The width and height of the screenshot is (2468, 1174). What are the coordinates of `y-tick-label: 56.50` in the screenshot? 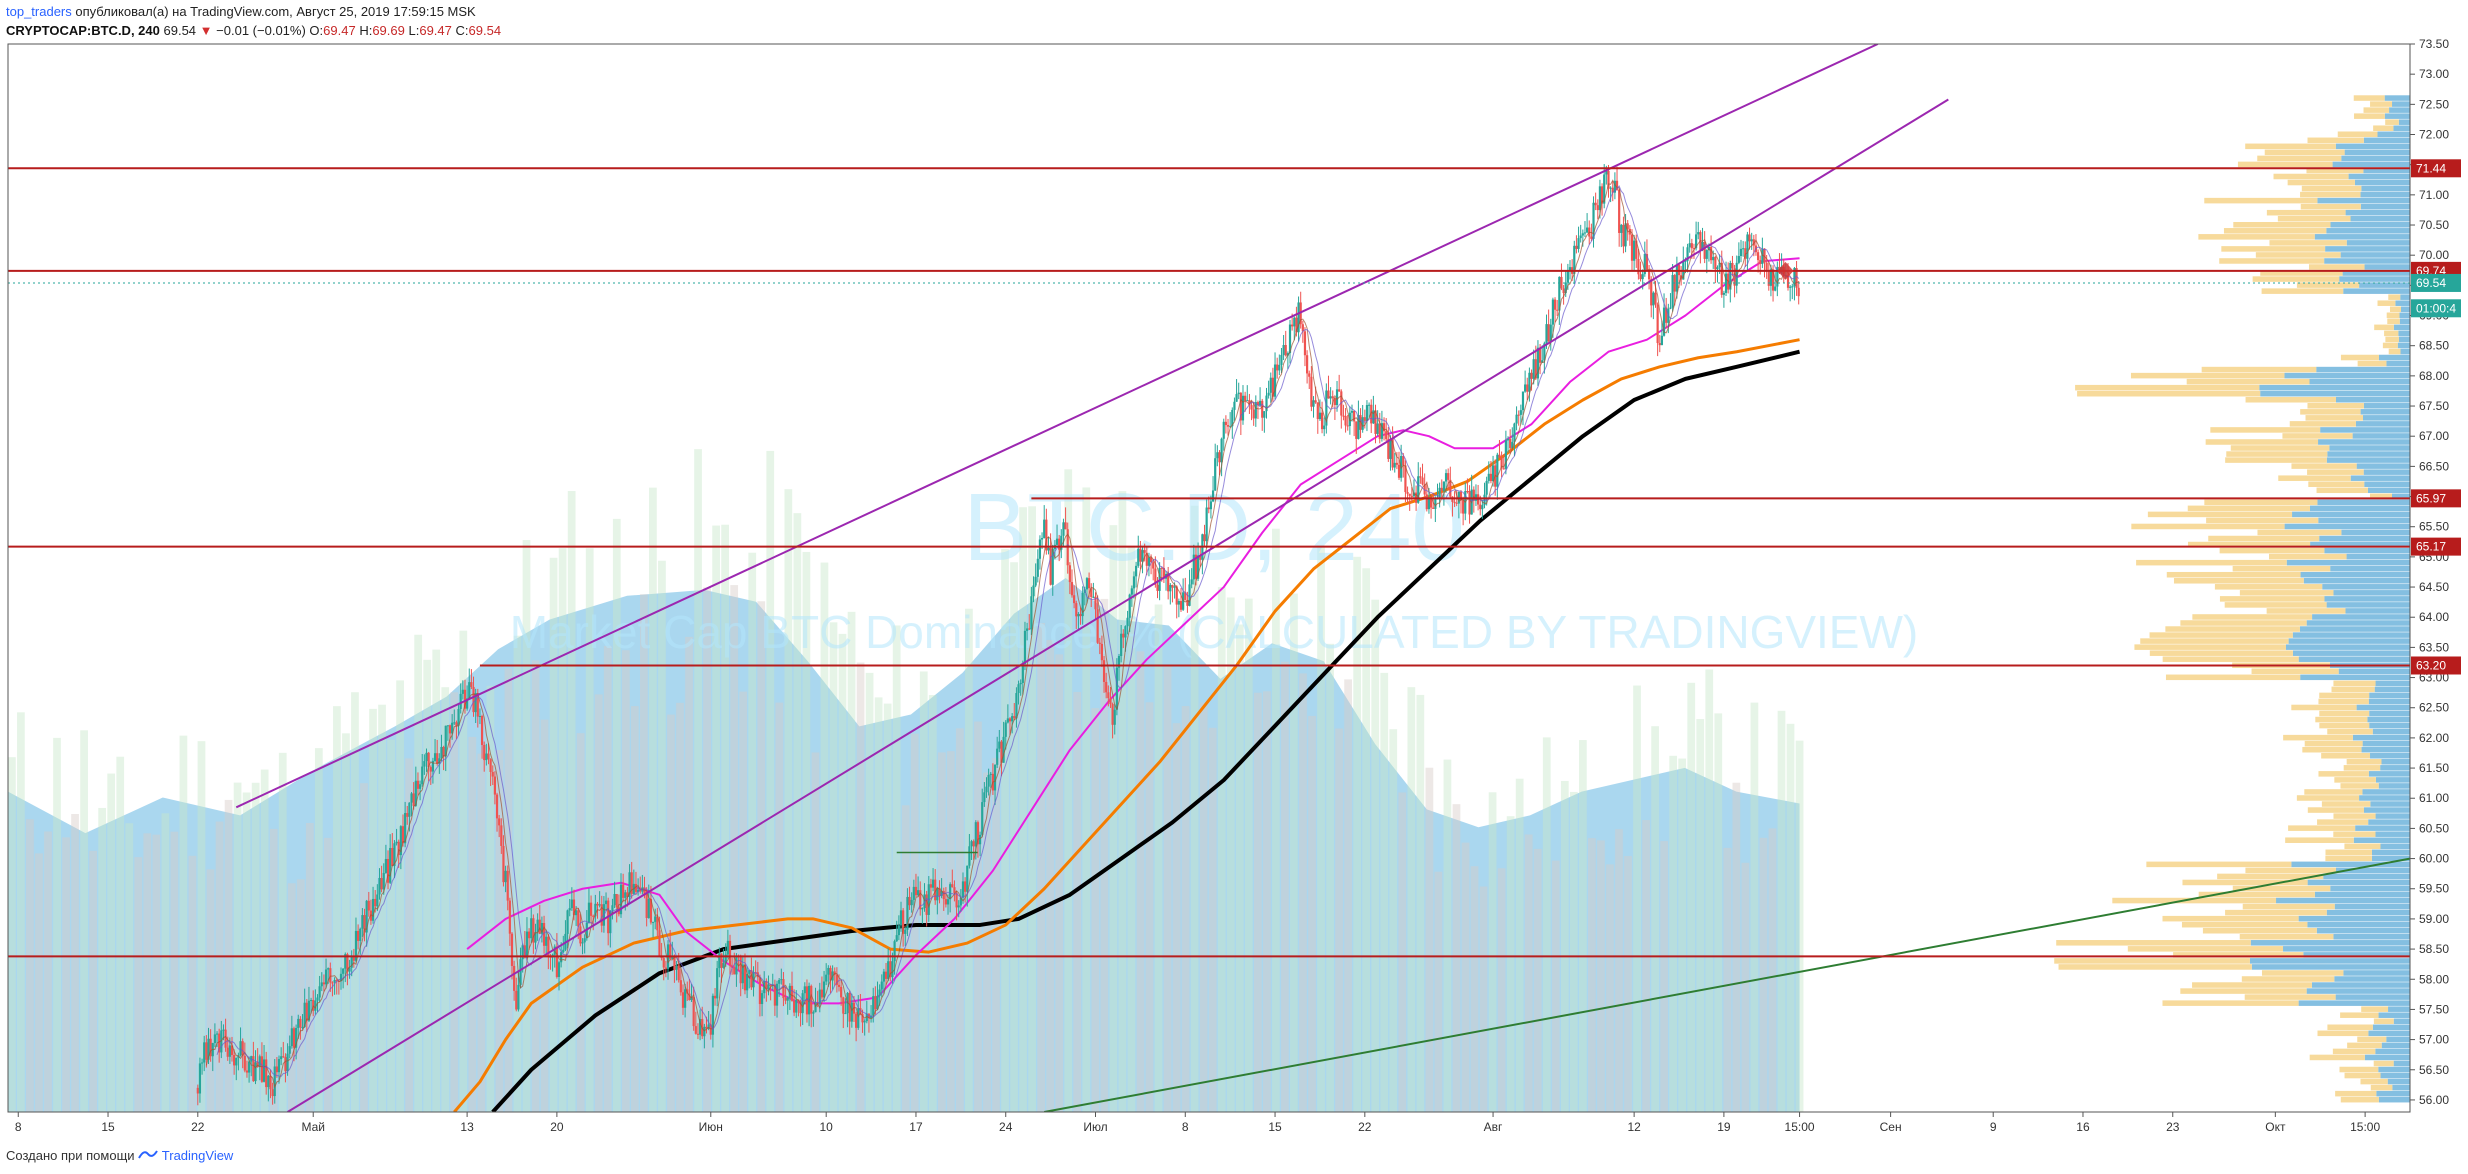 It's located at (2434, 1070).